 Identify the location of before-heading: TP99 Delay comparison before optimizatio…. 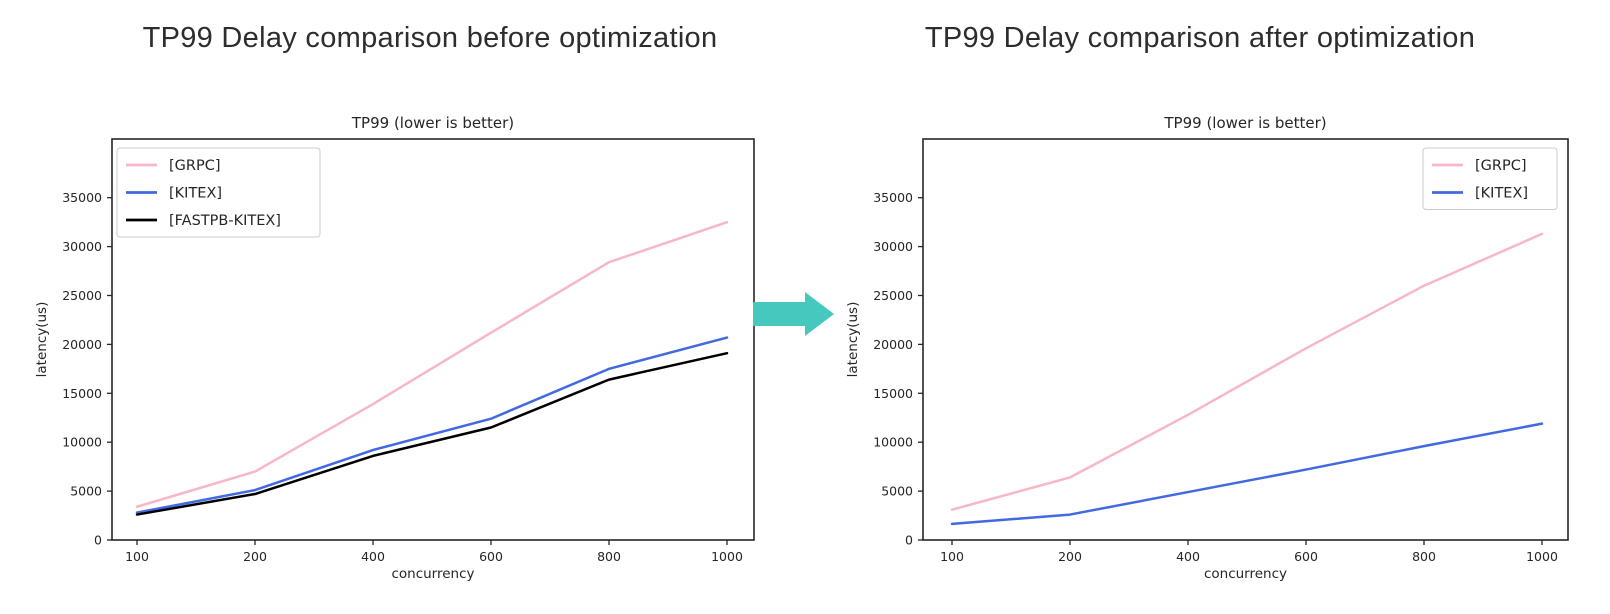
(430, 38).